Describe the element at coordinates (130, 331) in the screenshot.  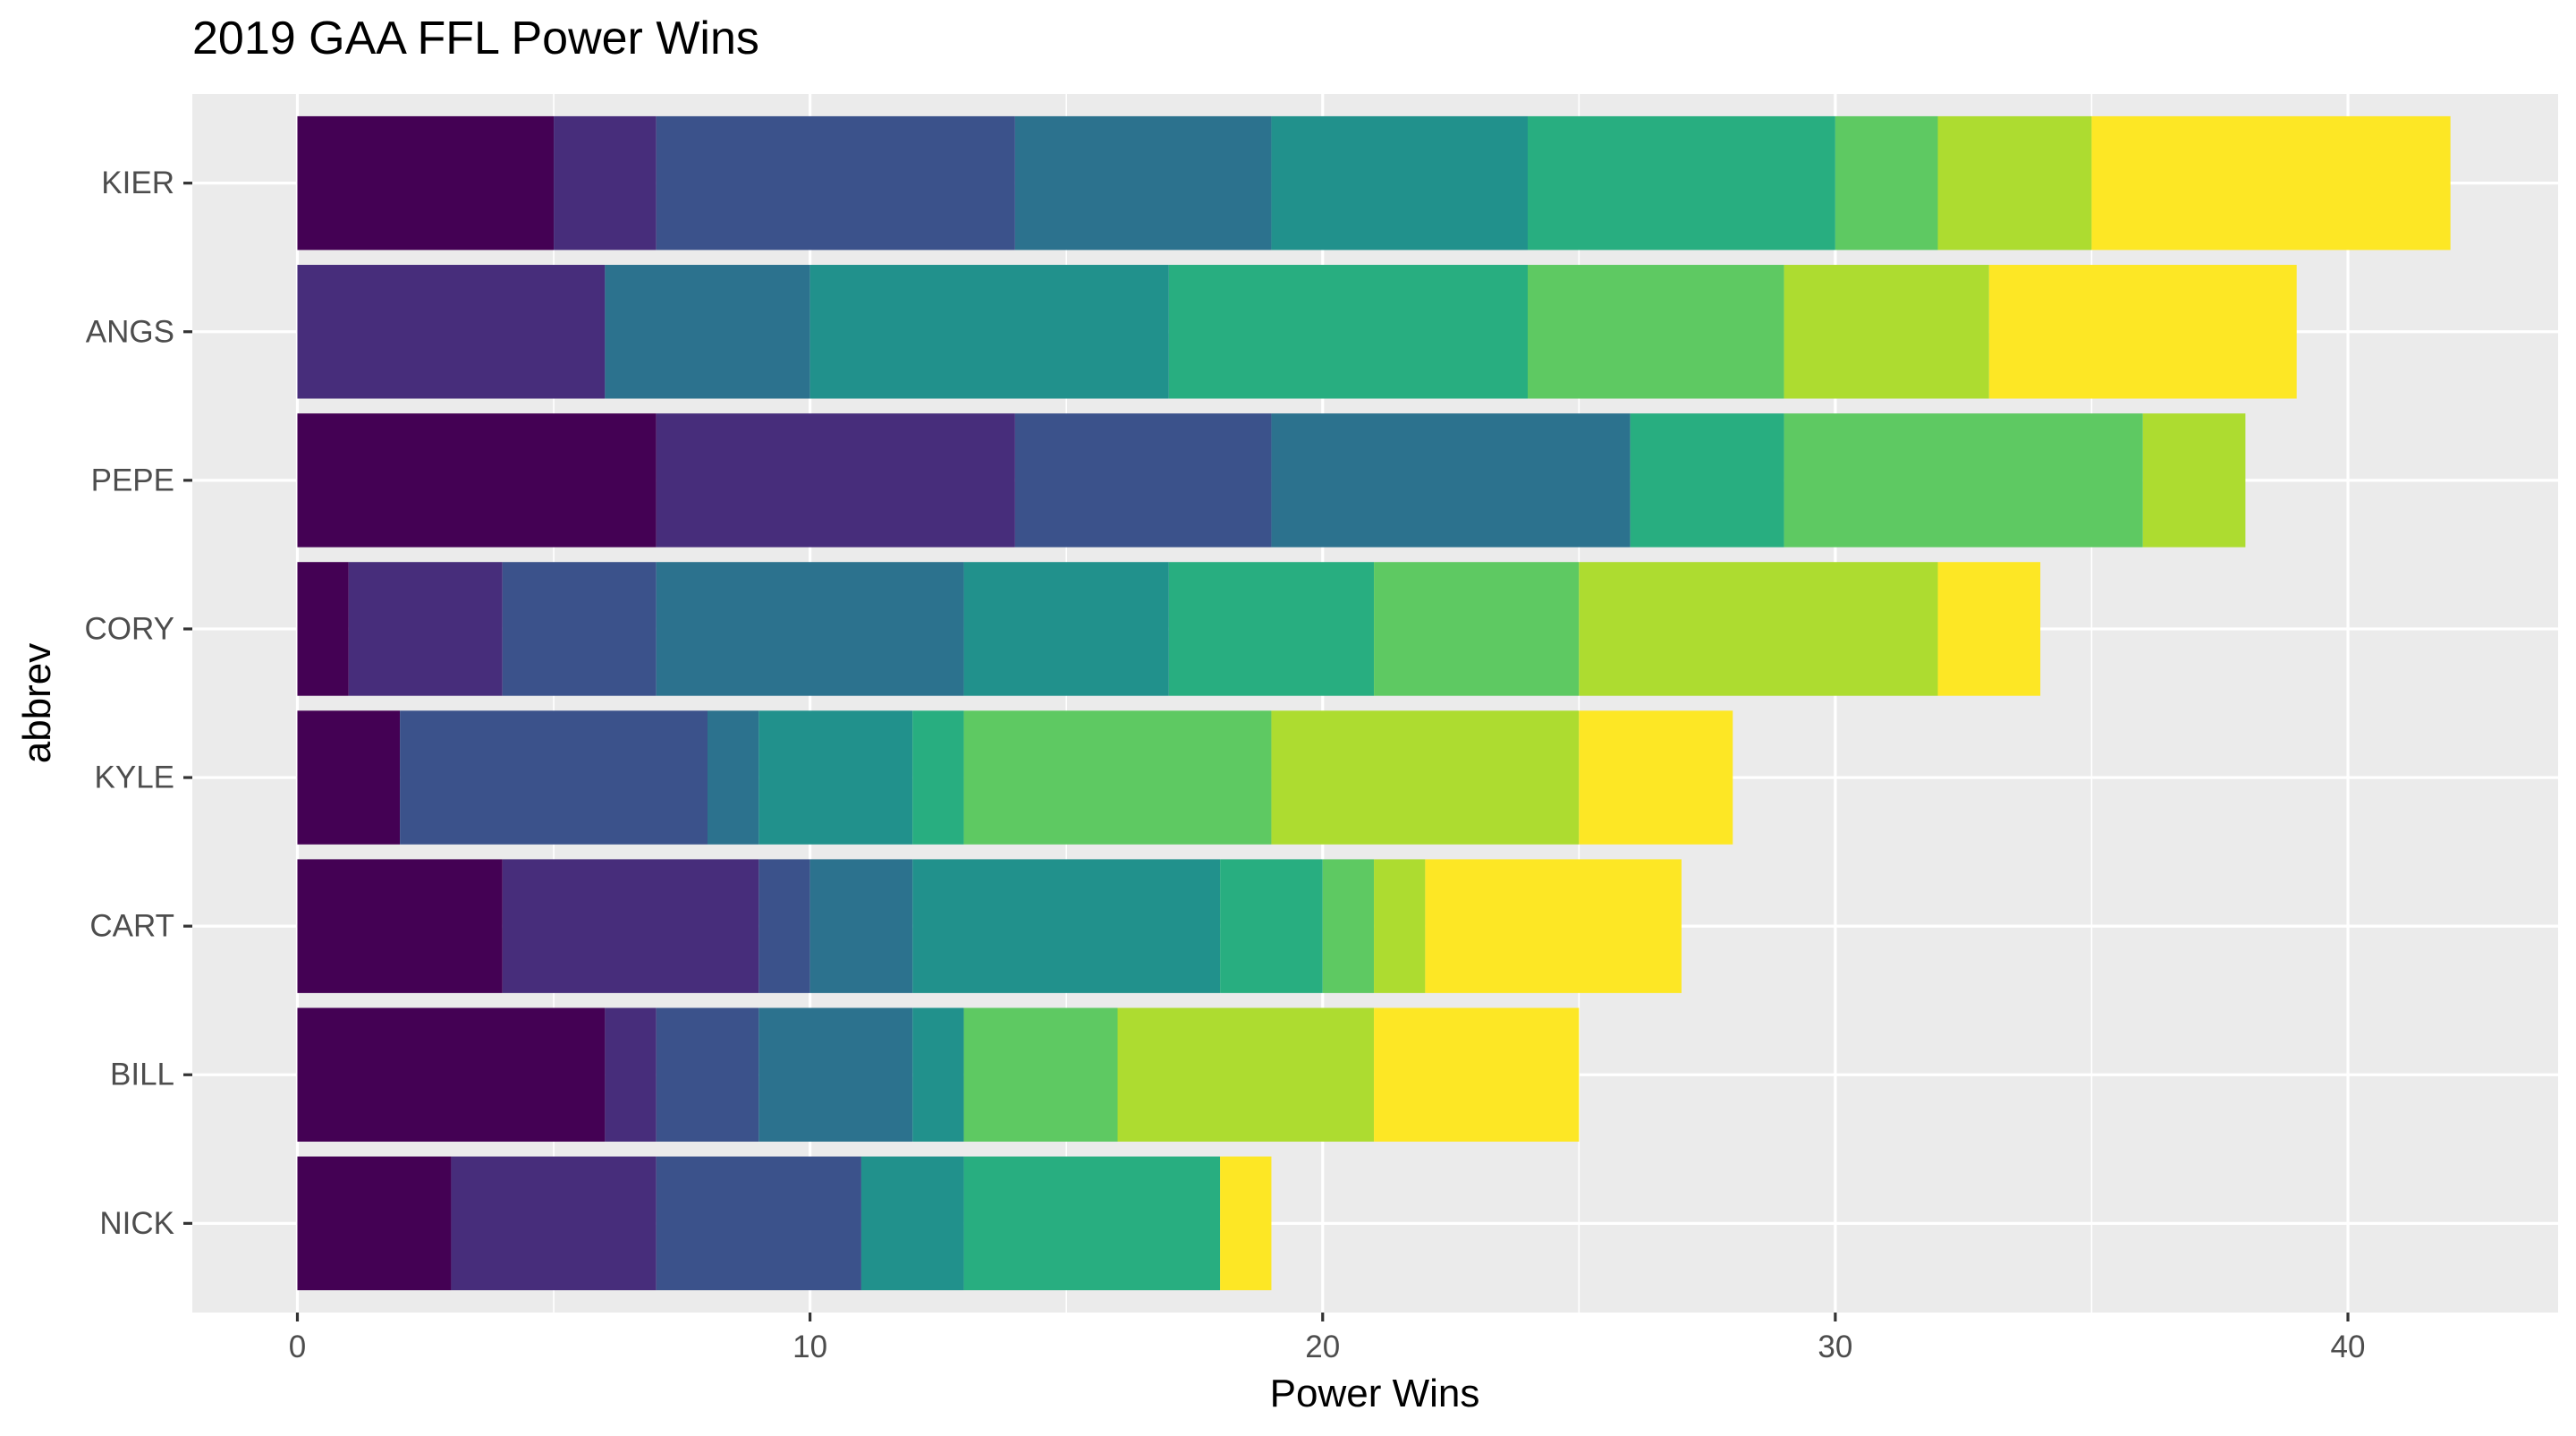
I see `y-tick-label: ANGS` at that location.